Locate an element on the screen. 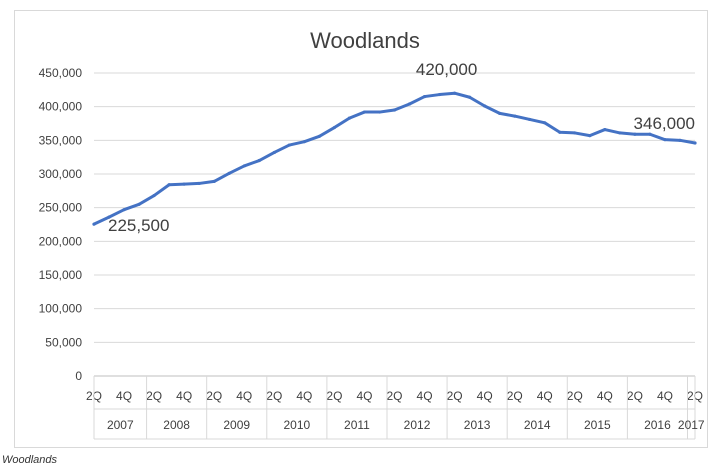  x-year-label: 2007 is located at coordinates (120, 425).